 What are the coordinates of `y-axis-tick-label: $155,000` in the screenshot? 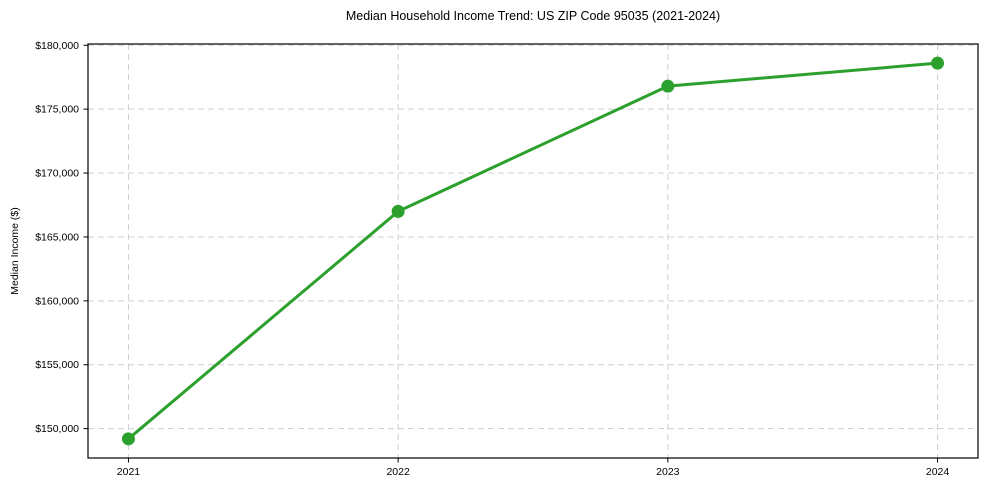 It's located at (57, 365).